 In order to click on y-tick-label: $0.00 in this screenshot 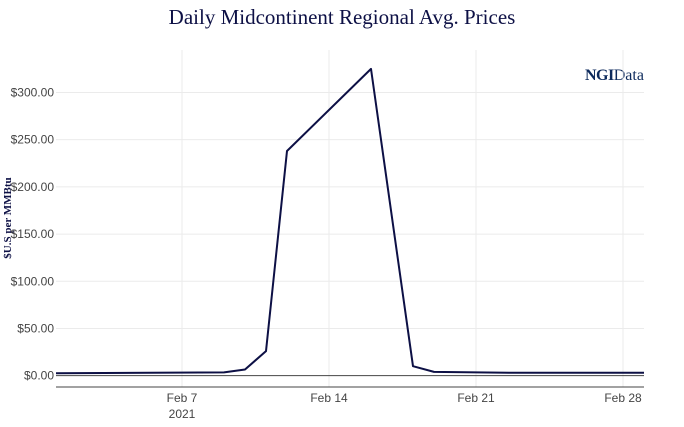, I will do `click(39, 376)`.